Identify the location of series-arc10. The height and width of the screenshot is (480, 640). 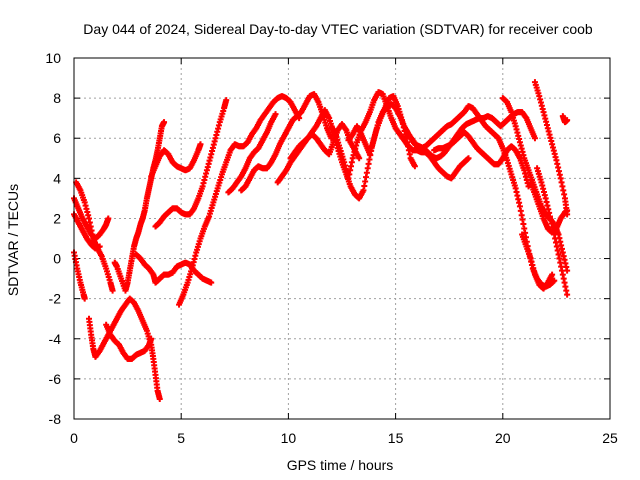
(191, 163).